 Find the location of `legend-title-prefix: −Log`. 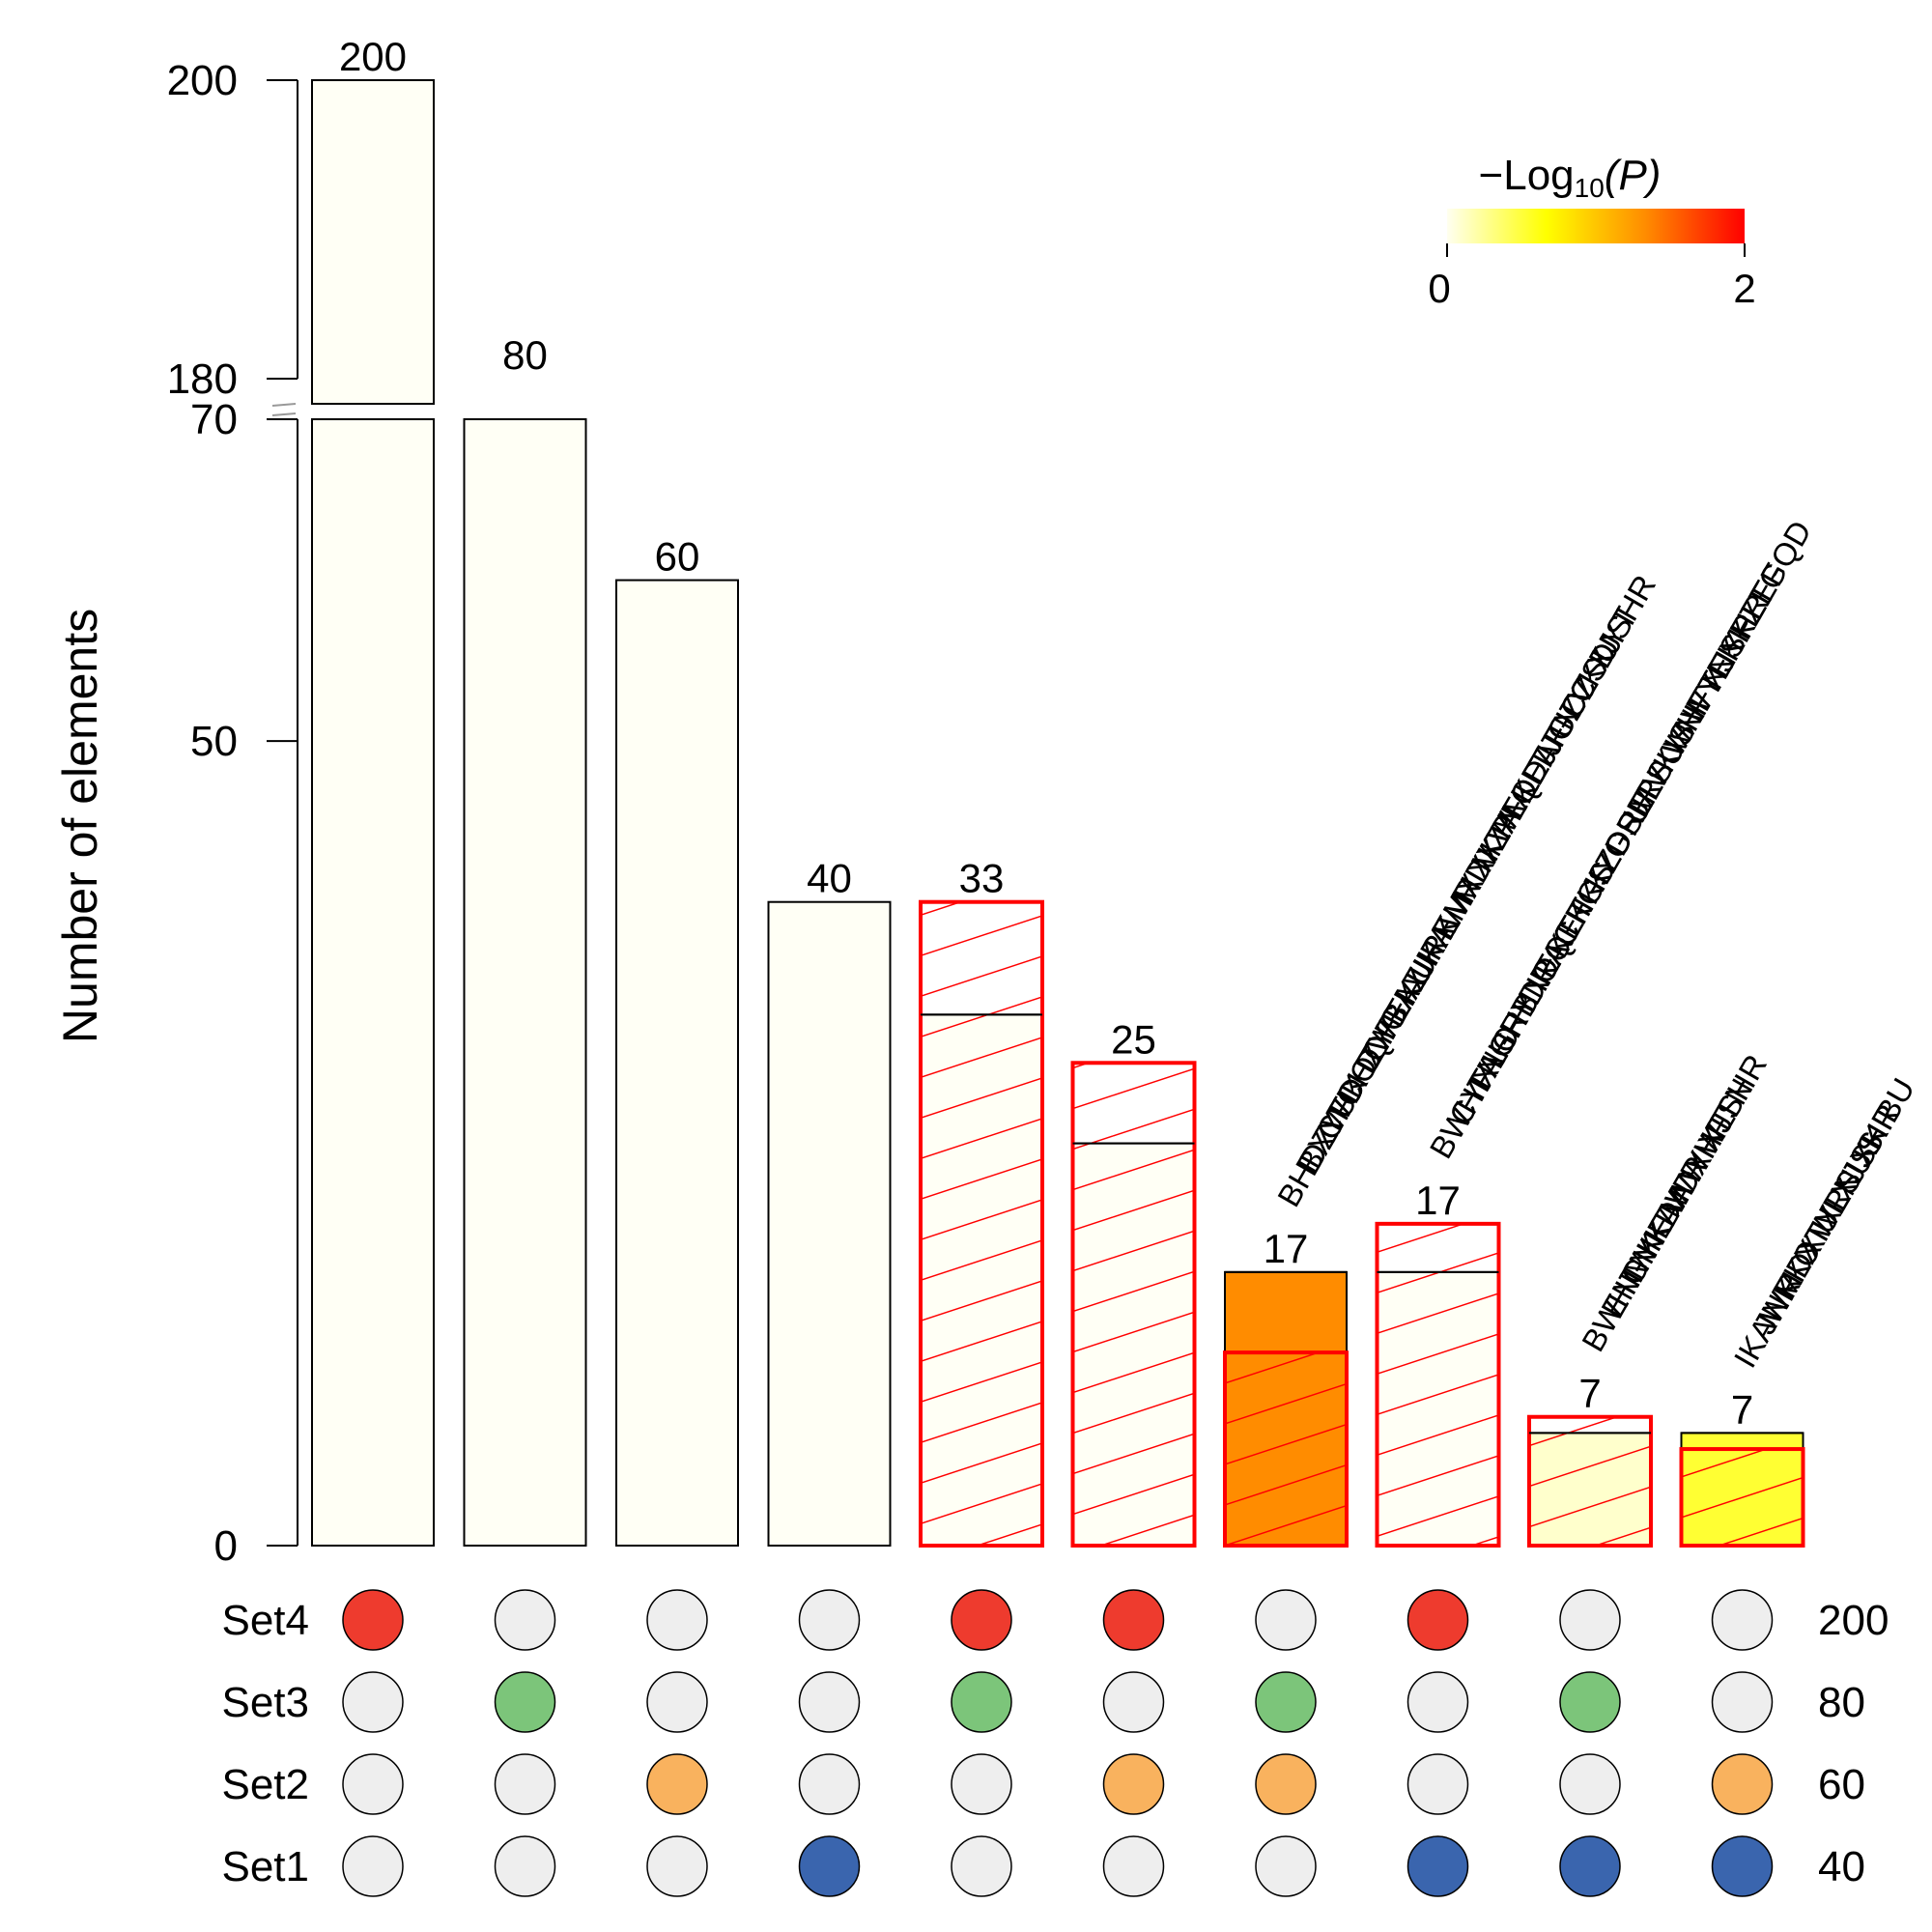

legend-title-prefix: −Log is located at coordinates (1527, 175).